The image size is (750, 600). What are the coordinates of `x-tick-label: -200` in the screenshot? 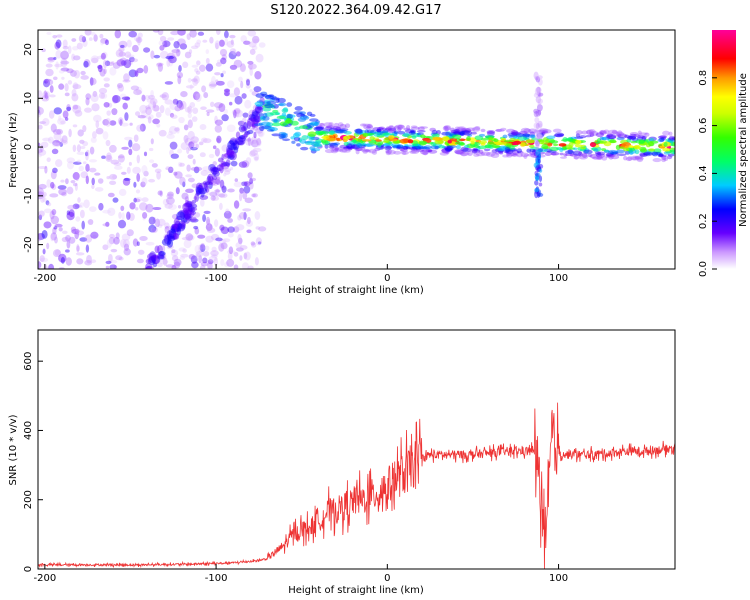 It's located at (44, 578).